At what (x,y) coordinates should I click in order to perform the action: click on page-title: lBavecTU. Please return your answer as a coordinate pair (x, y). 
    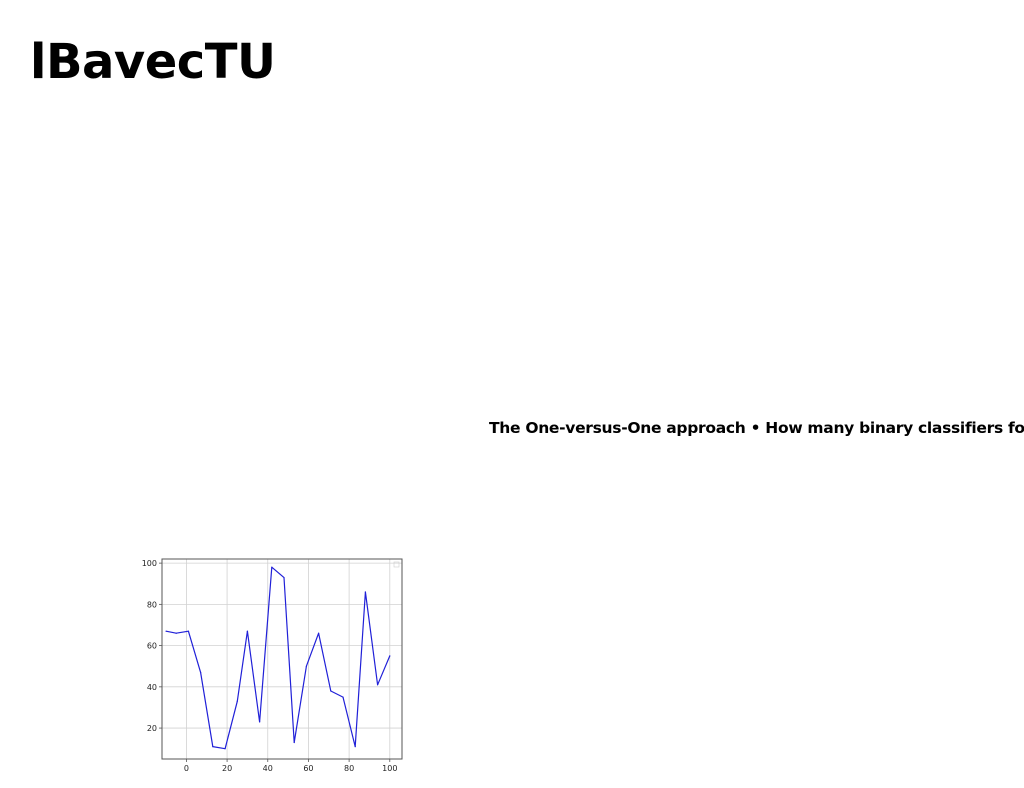
    Looking at the image, I should click on (153, 62).